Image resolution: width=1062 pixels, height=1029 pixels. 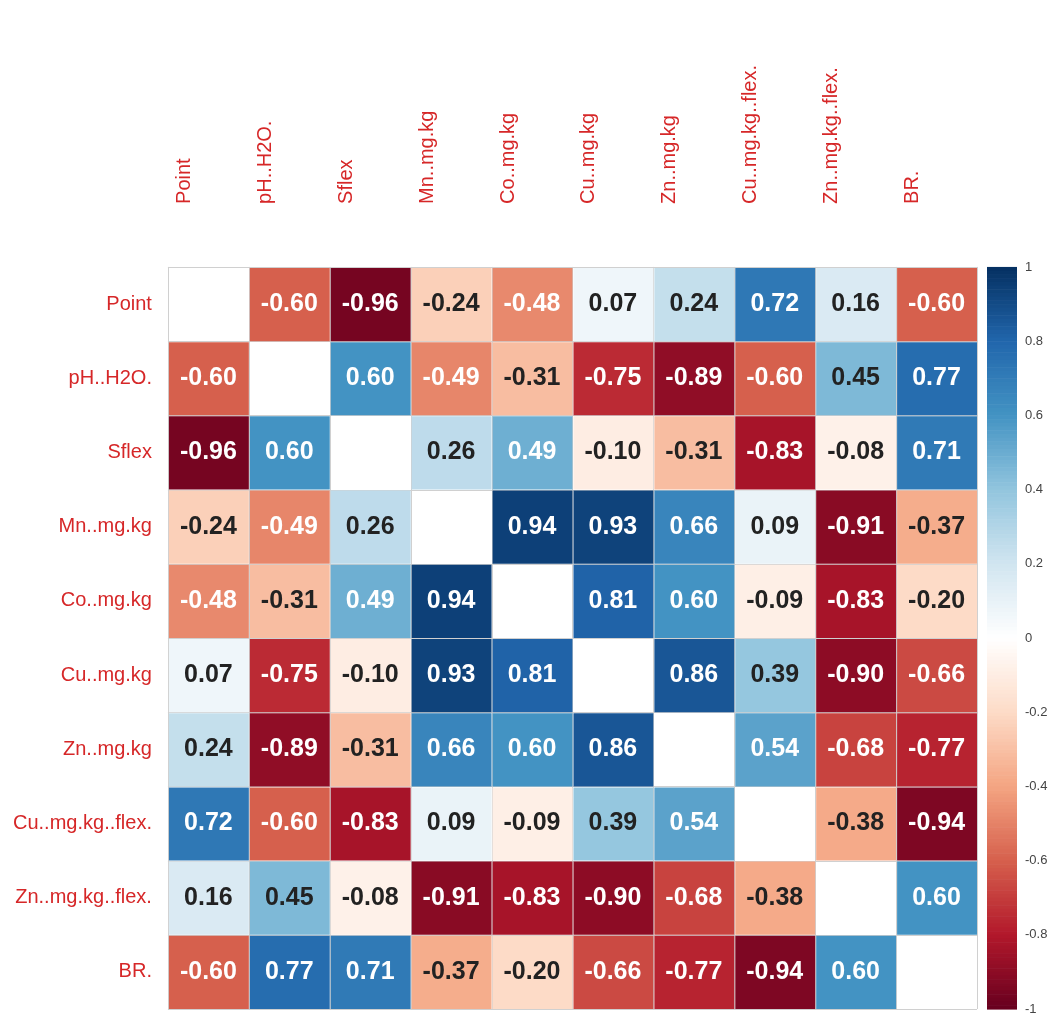 I want to click on data-label: 0.26, so click(x=451, y=450).